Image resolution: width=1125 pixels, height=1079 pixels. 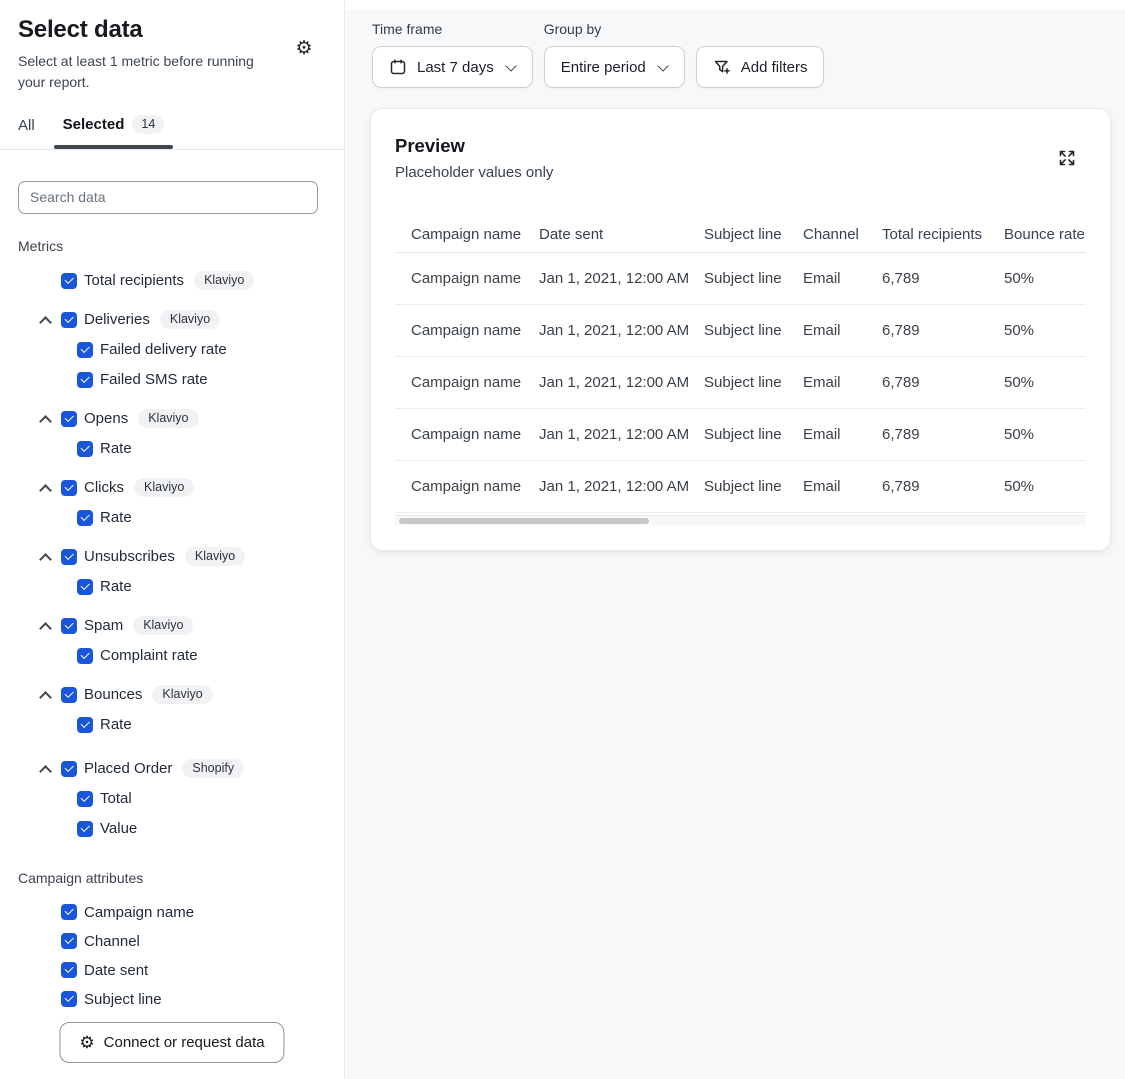 I want to click on metric-group: Unsubscribes Klaviyo Rate, so click(x=172, y=572).